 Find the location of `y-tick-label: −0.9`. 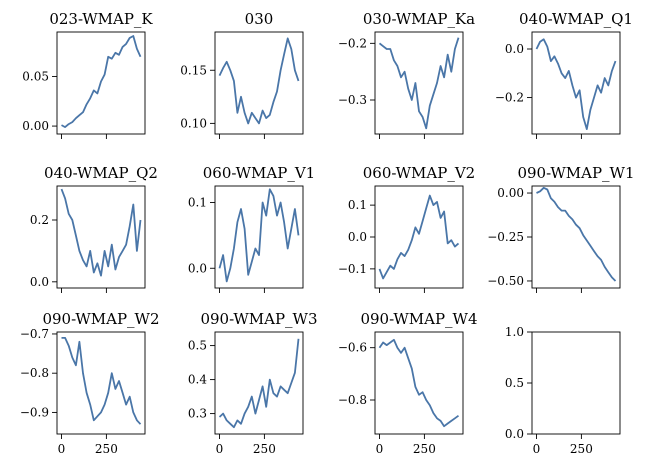

y-tick-label: −0.9 is located at coordinates (34, 412).